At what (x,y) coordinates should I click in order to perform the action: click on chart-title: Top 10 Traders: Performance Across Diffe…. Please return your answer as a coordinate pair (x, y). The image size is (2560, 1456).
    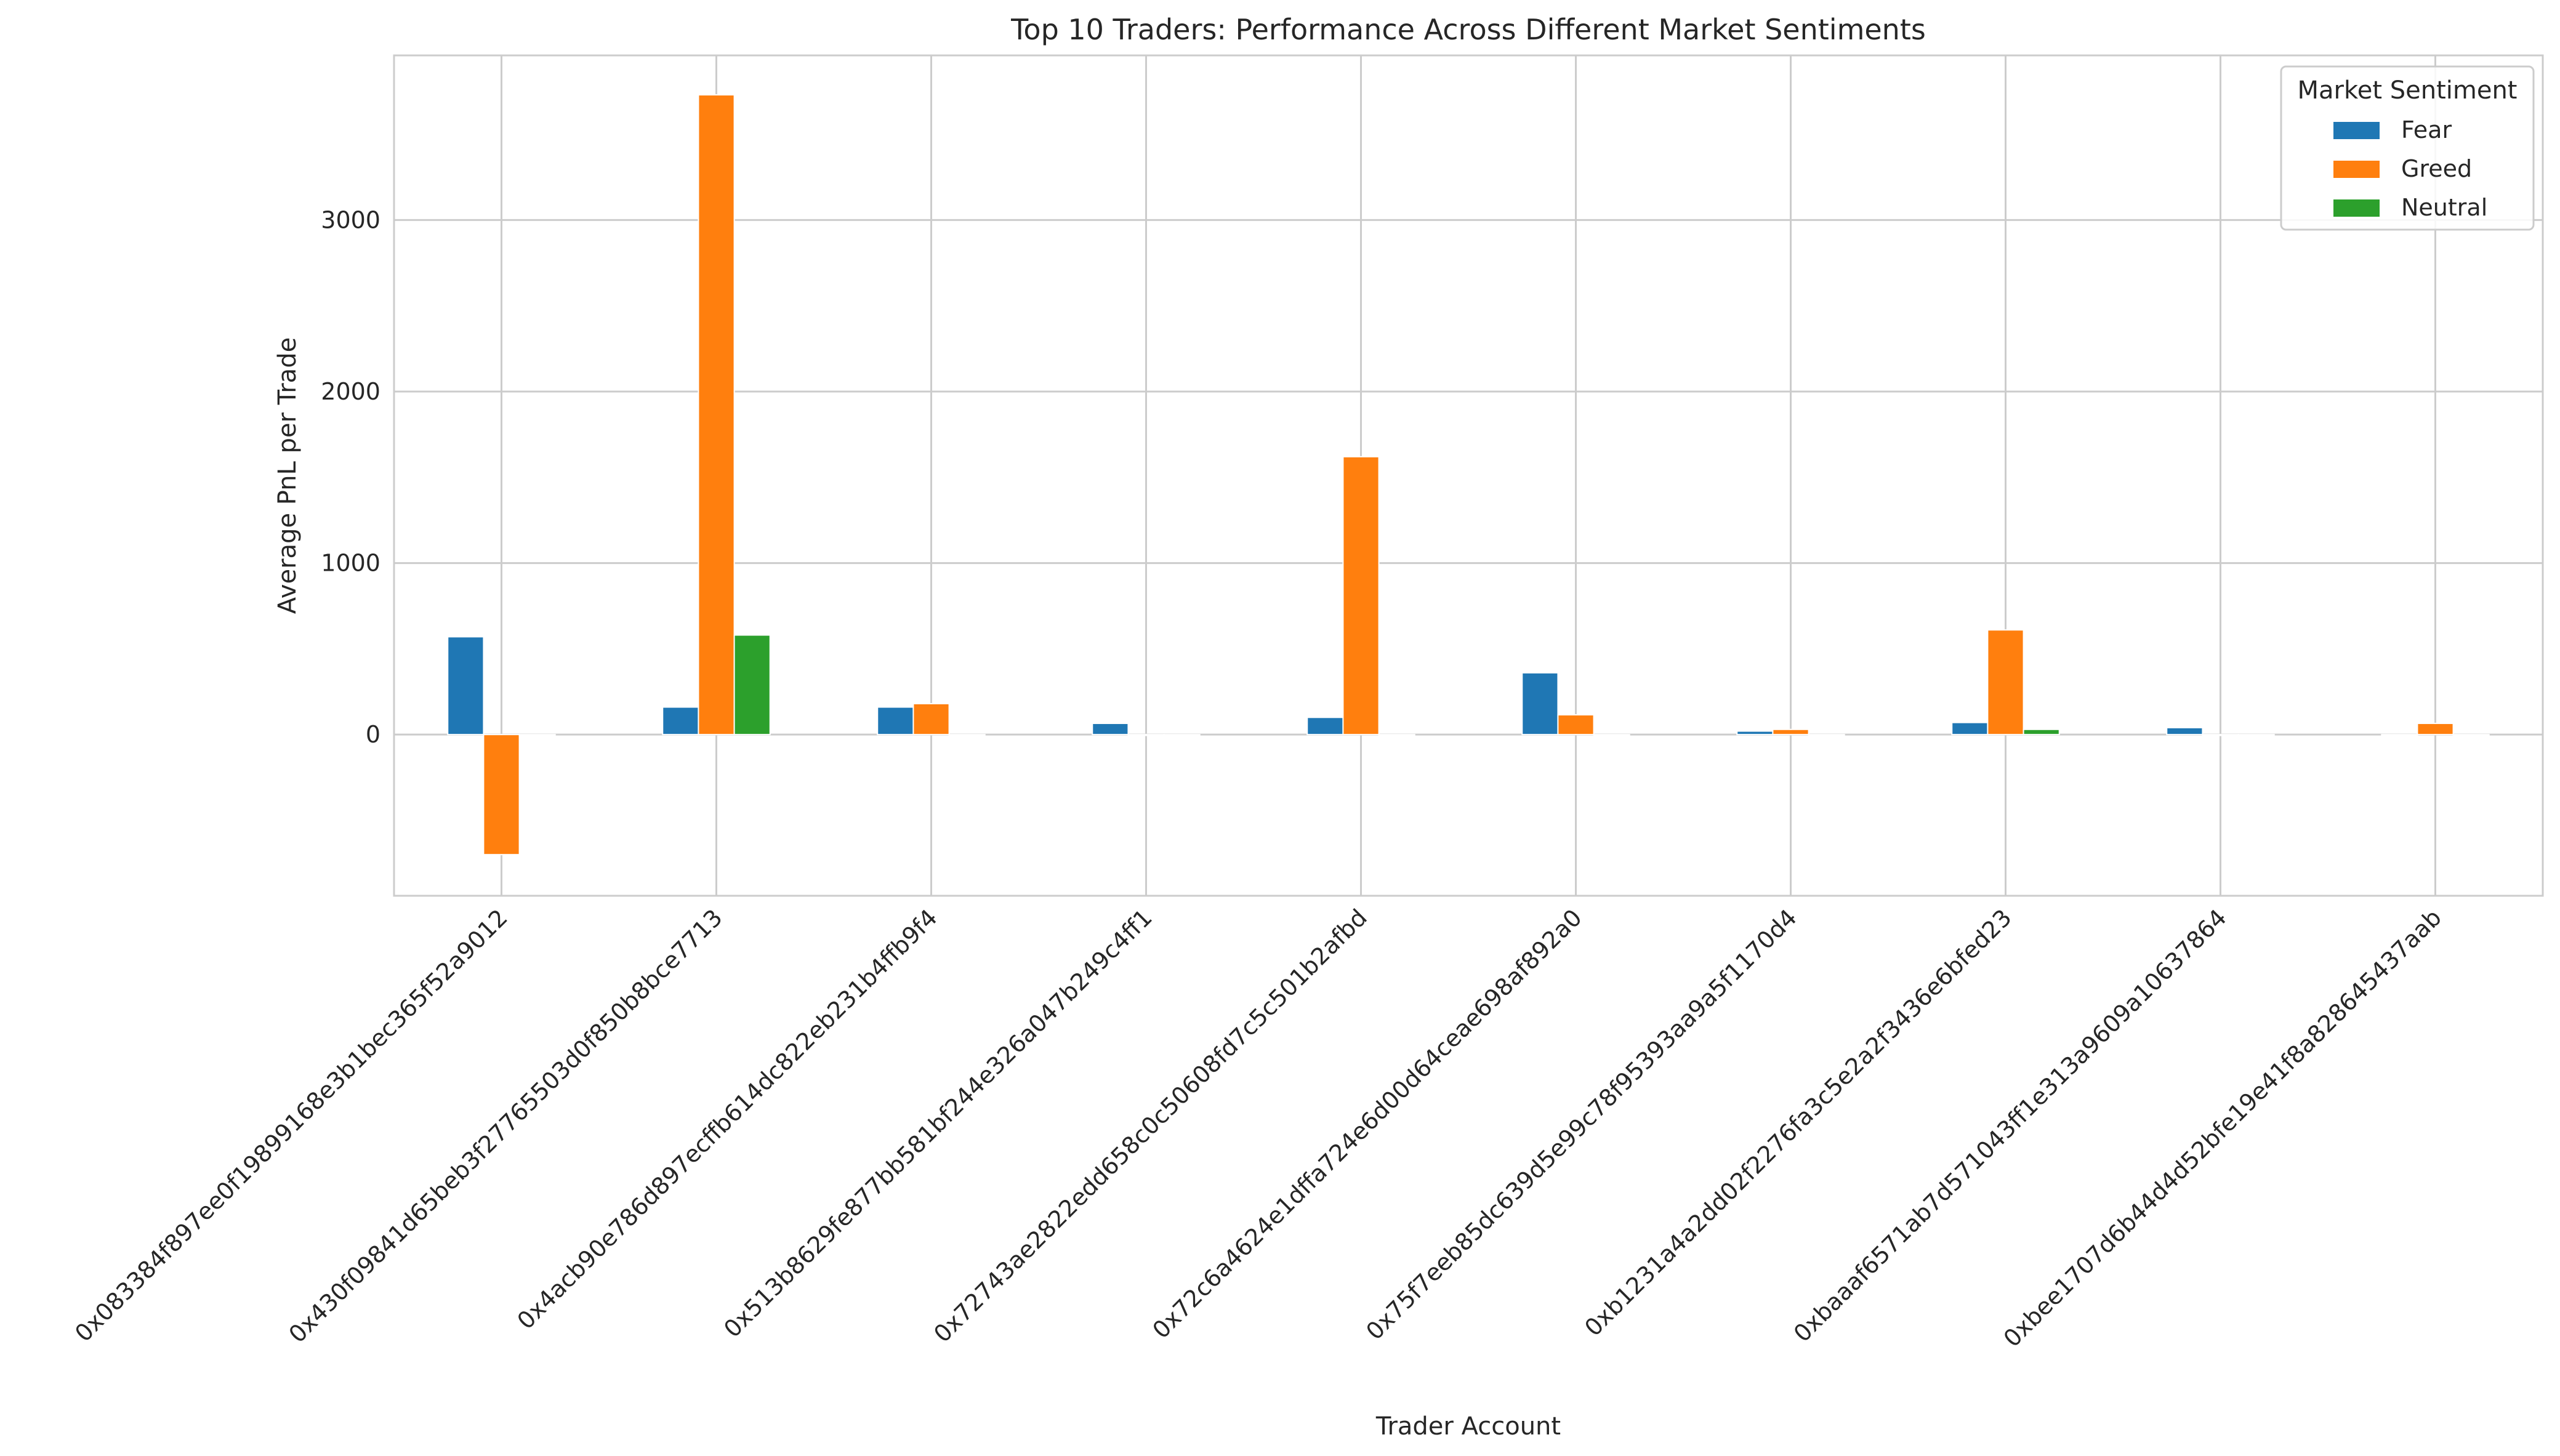
    Looking at the image, I should click on (1468, 30).